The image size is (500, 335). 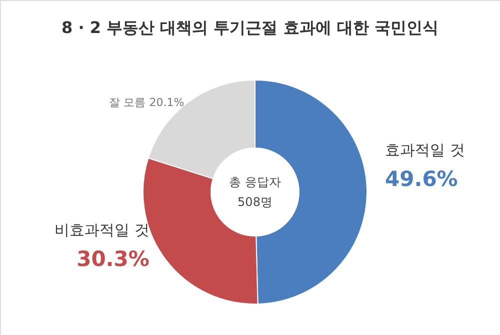 I want to click on text: 총 응답자, so click(x=255, y=182).